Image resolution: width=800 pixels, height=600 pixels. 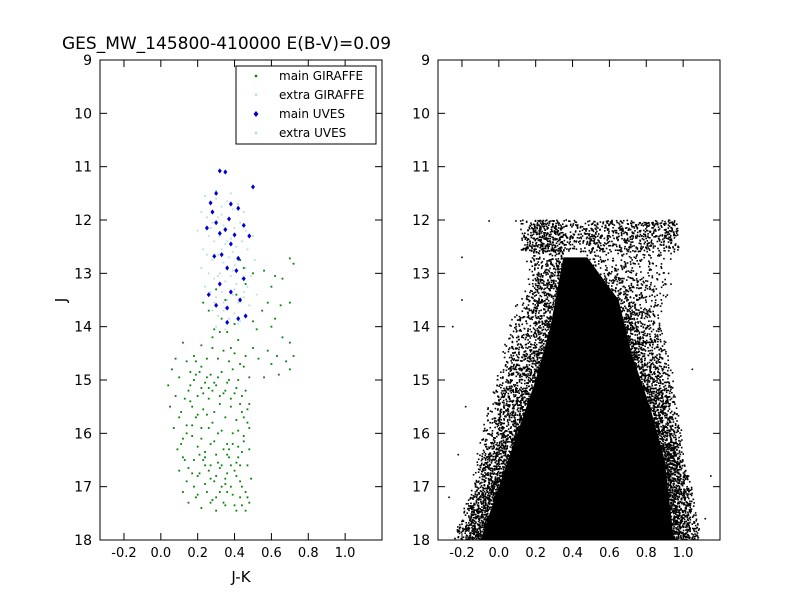 What do you see at coordinates (83, 274) in the screenshot?
I see `y-tick-label: 13` at bounding box center [83, 274].